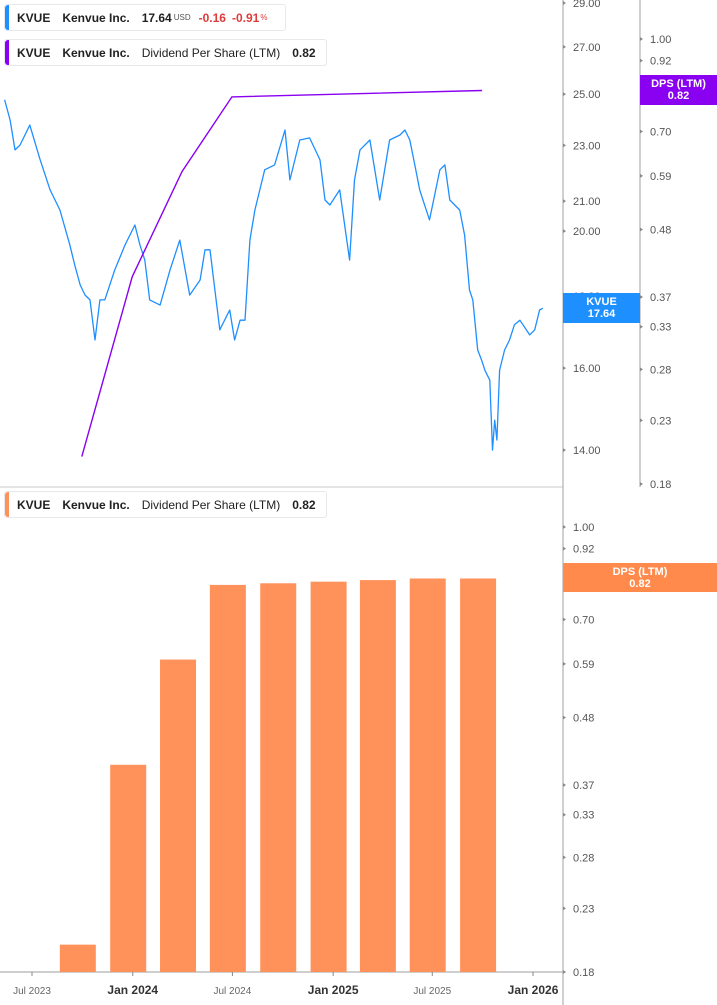 The width and height of the screenshot is (717, 1005). Describe the element at coordinates (132, 990) in the screenshot. I see `x-tick-label: Jan 2024` at that location.